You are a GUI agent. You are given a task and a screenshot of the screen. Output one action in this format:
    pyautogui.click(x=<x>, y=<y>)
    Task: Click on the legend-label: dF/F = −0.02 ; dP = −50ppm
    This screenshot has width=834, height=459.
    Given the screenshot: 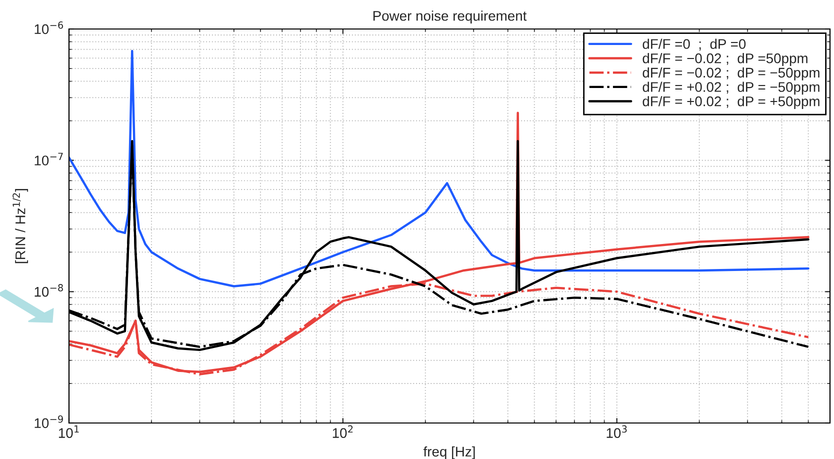 What is the action you would take?
    pyautogui.click(x=731, y=73)
    